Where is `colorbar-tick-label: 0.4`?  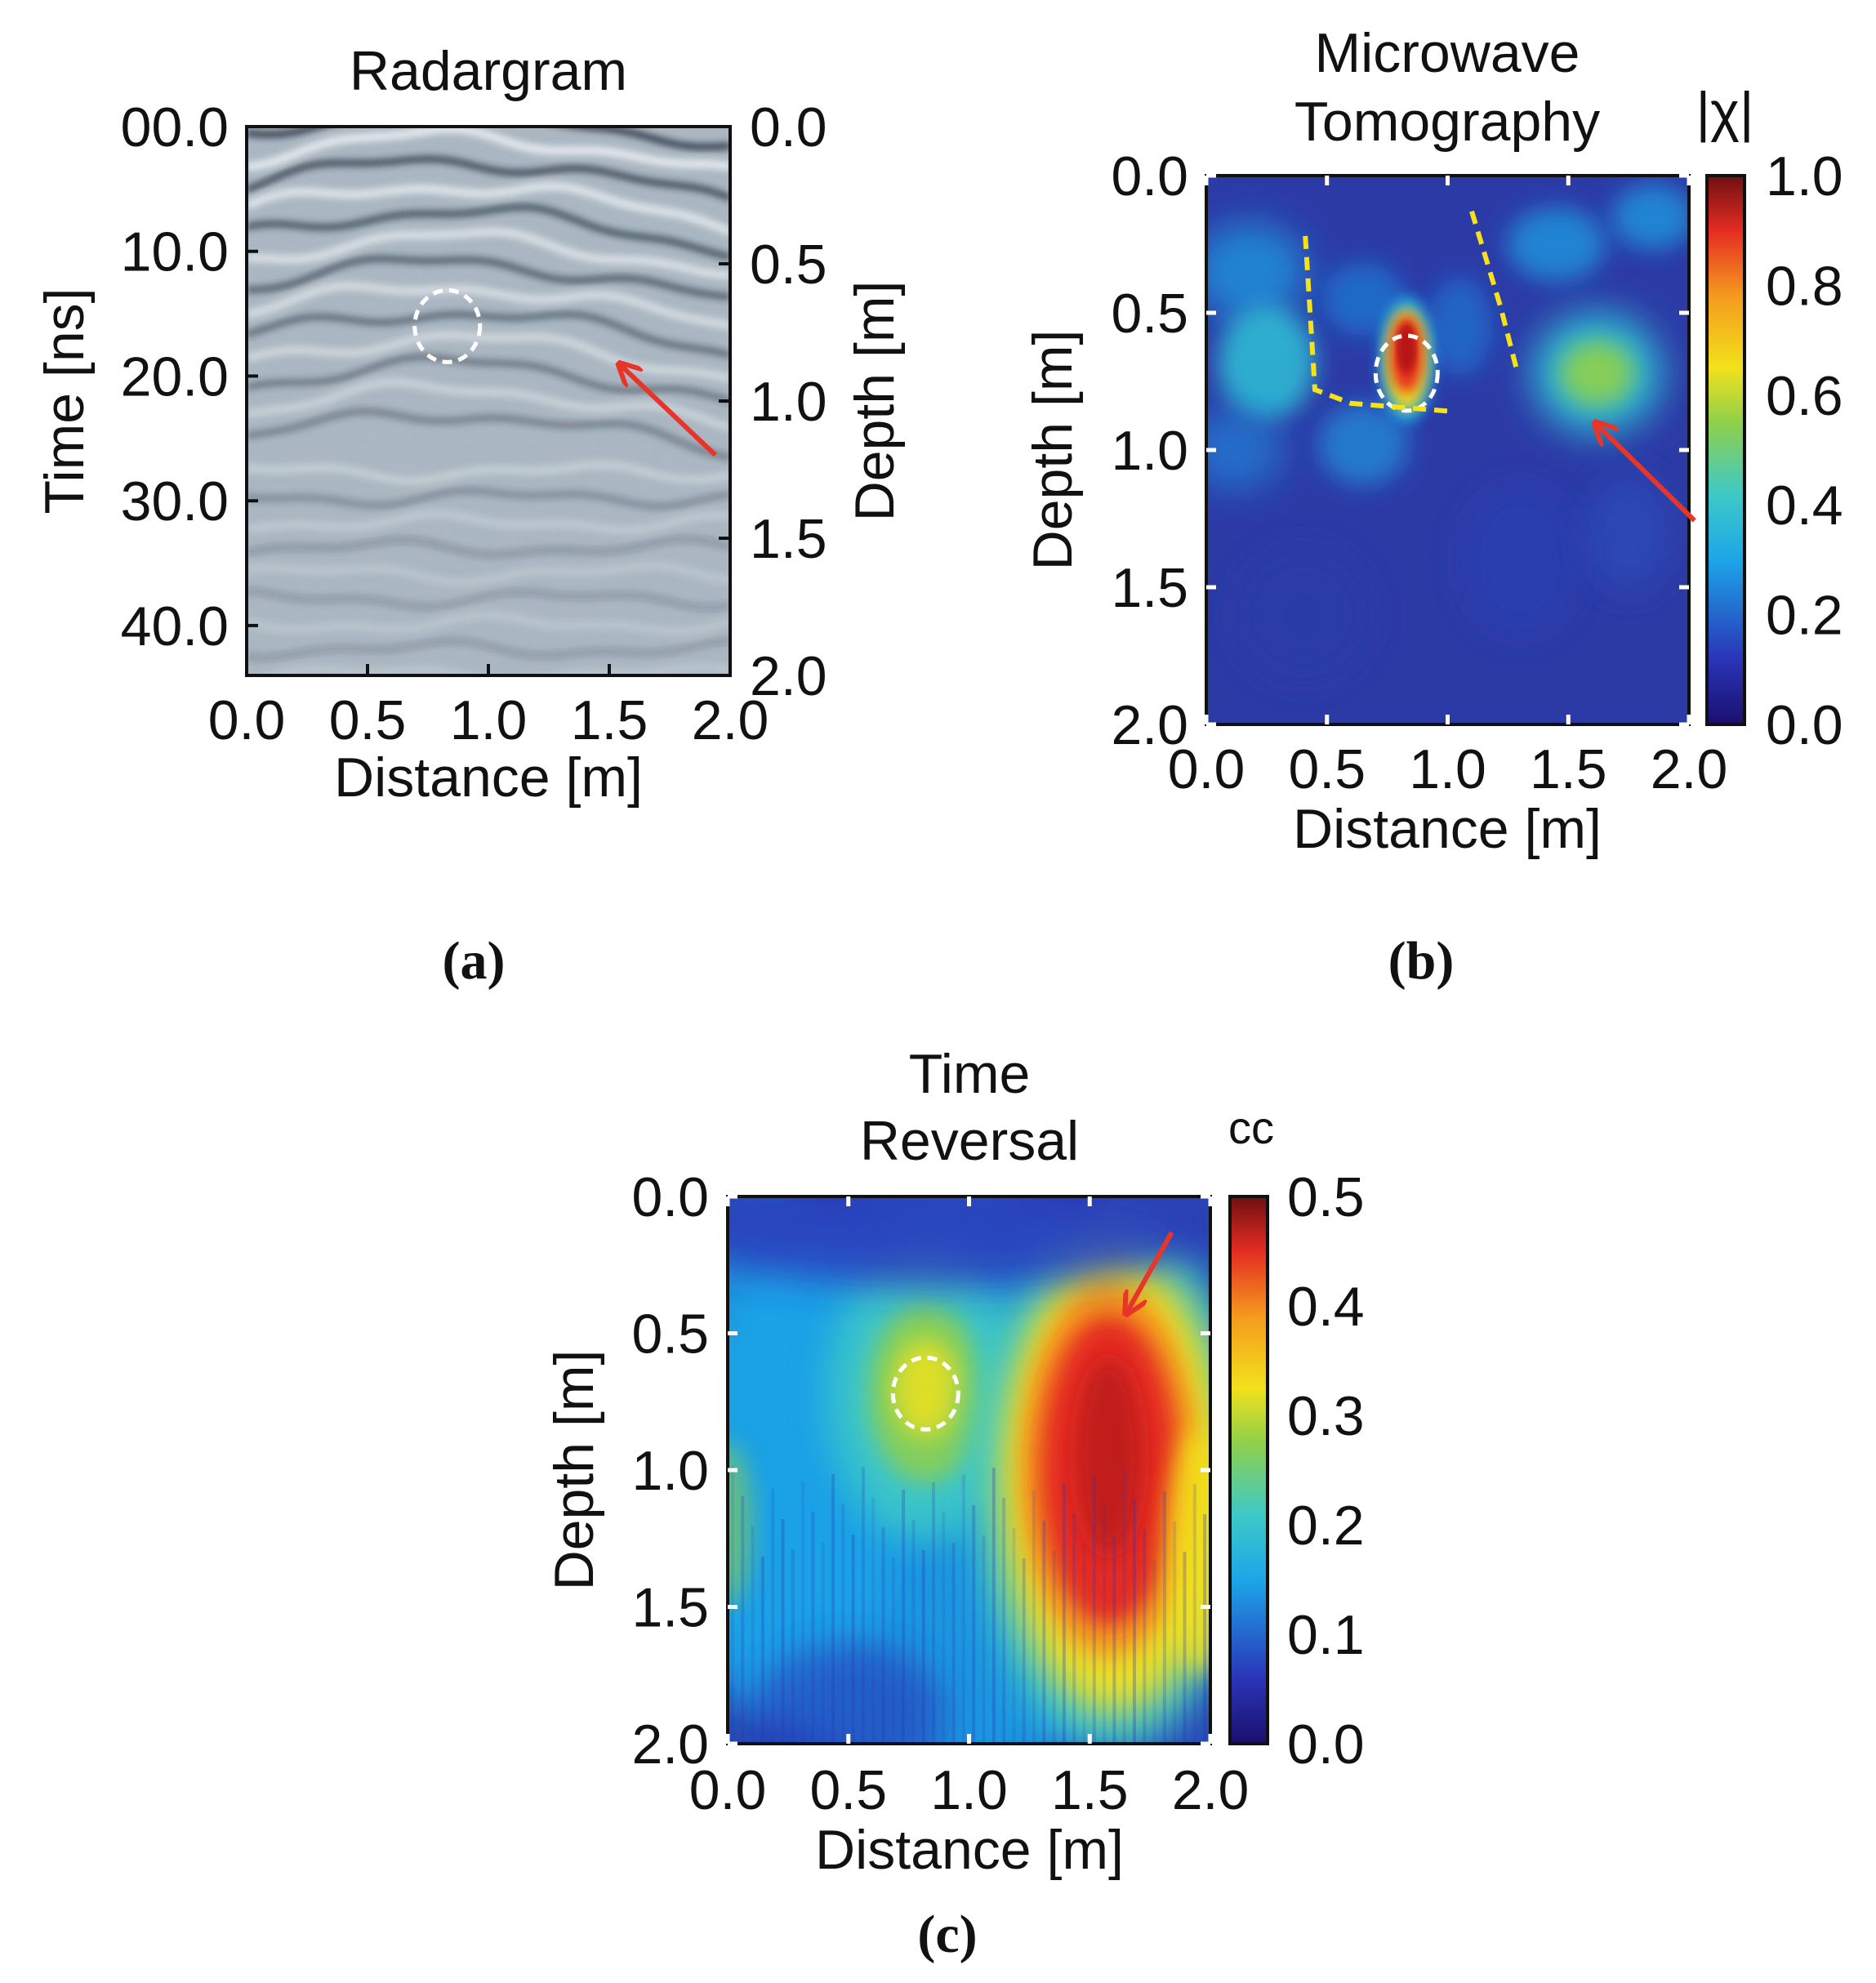
colorbar-tick-label: 0.4 is located at coordinates (1326, 1307).